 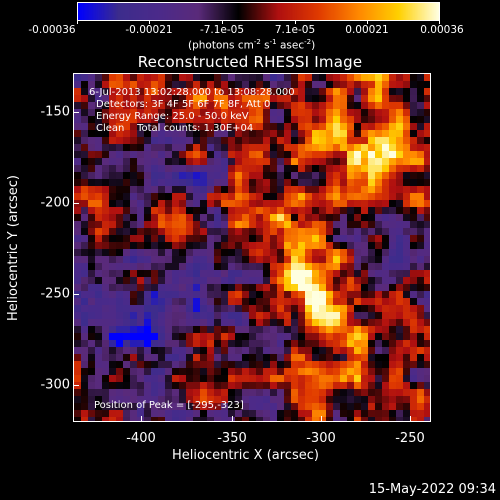 I want to click on xtick-label: -300, so click(x=321, y=438).